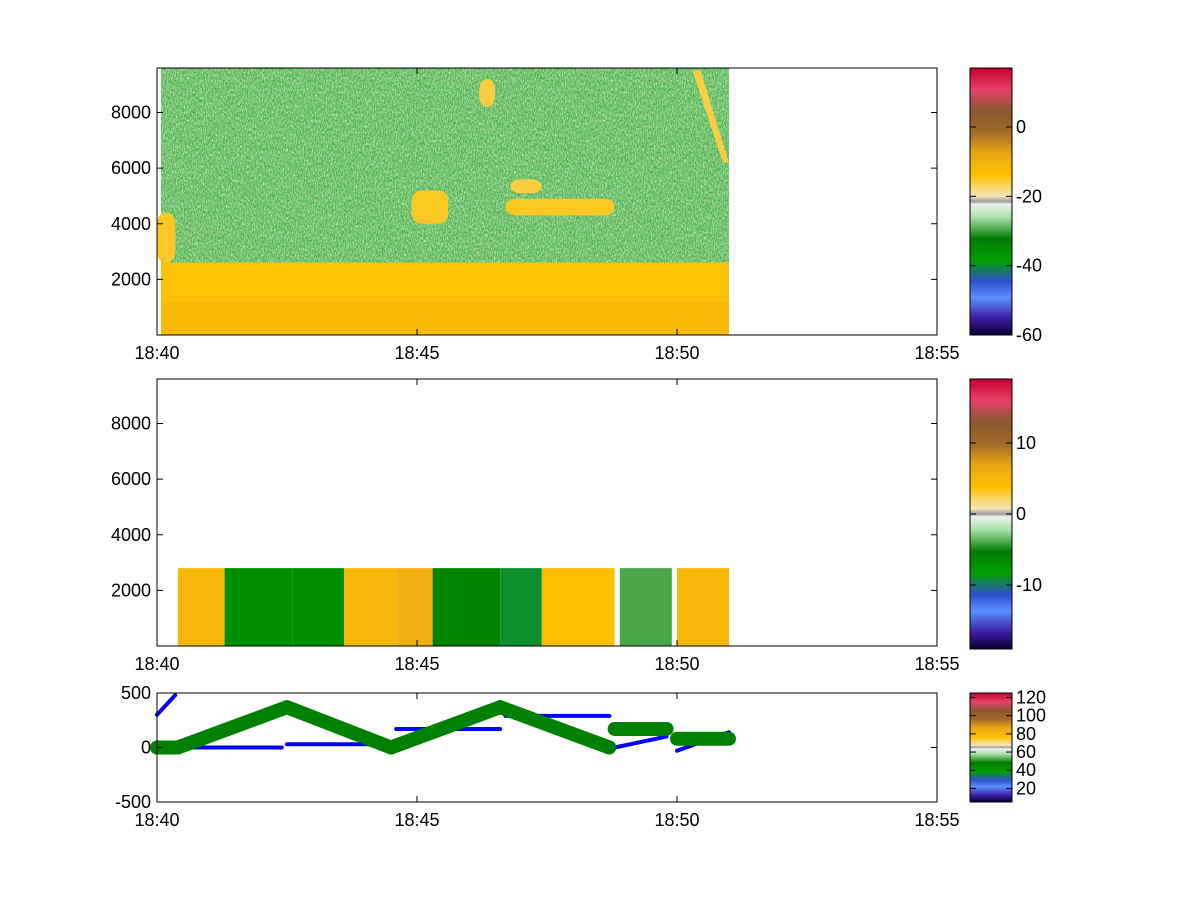 The image size is (1200, 900). Describe the element at coordinates (1026, 788) in the screenshot. I see `colorbar-tick-label: 20` at that location.